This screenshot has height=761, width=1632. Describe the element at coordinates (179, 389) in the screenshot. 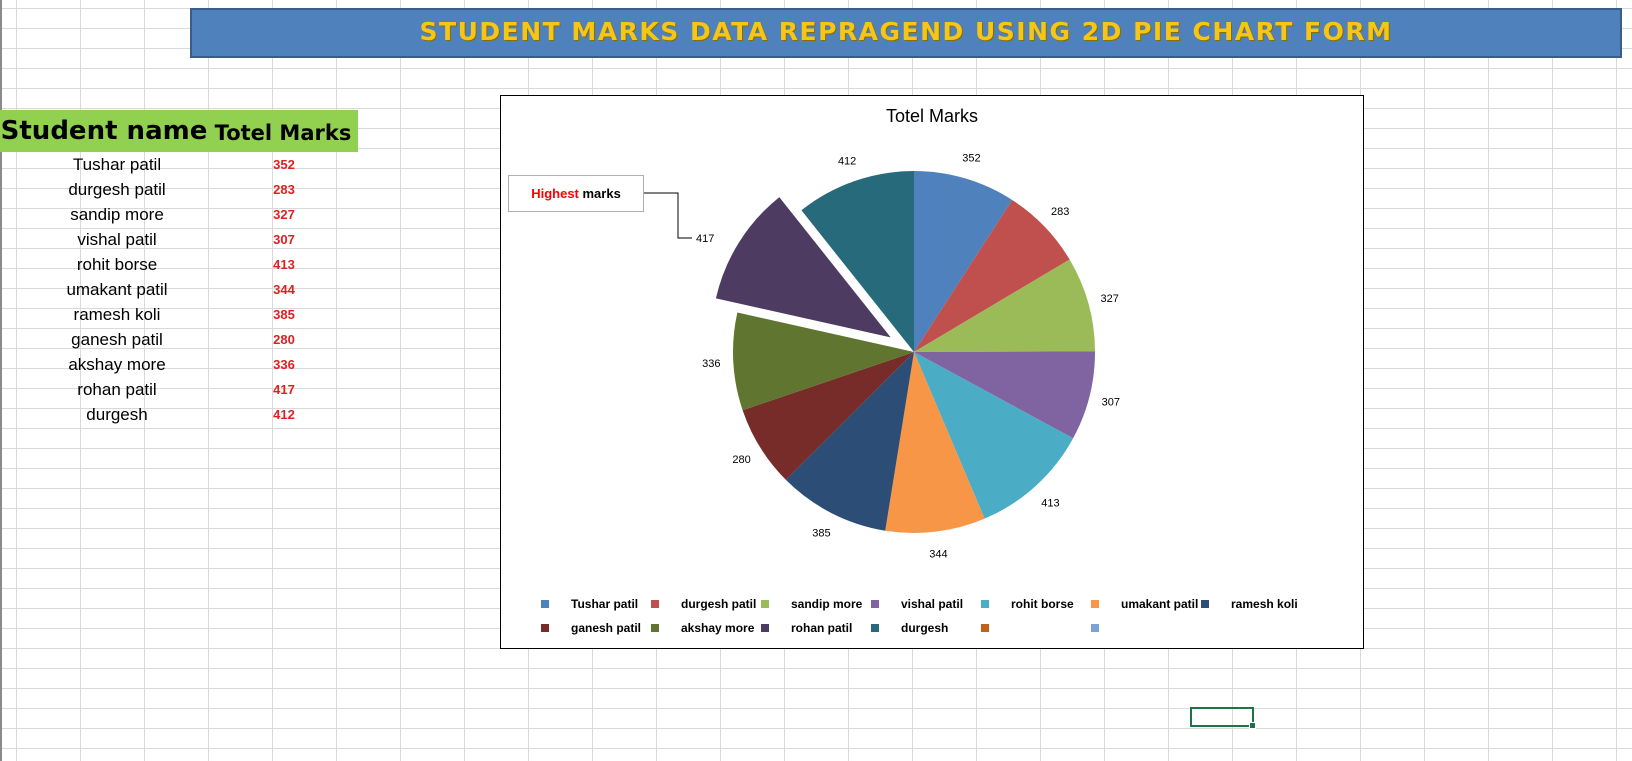

I see `table-row: rohan patil 417` at that location.